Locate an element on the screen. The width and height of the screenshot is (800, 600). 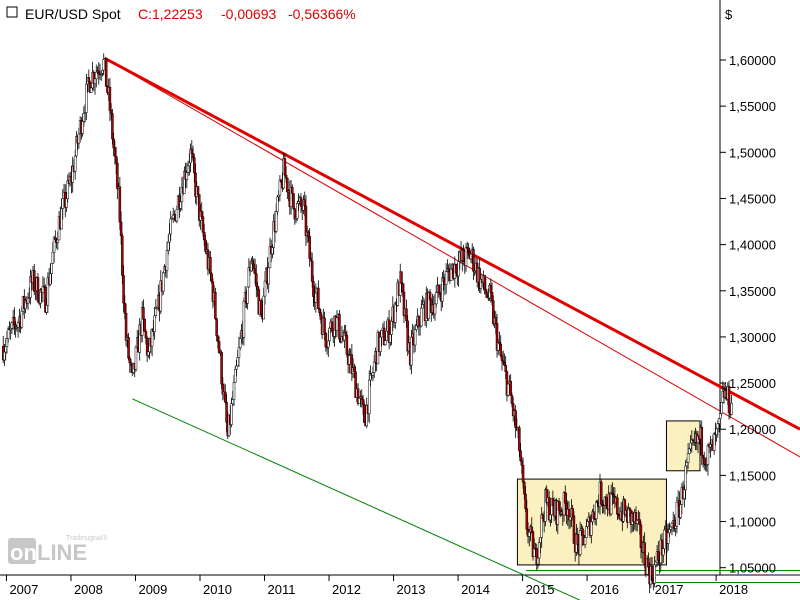
y-tick-label: 1,60000 is located at coordinates (752, 60).